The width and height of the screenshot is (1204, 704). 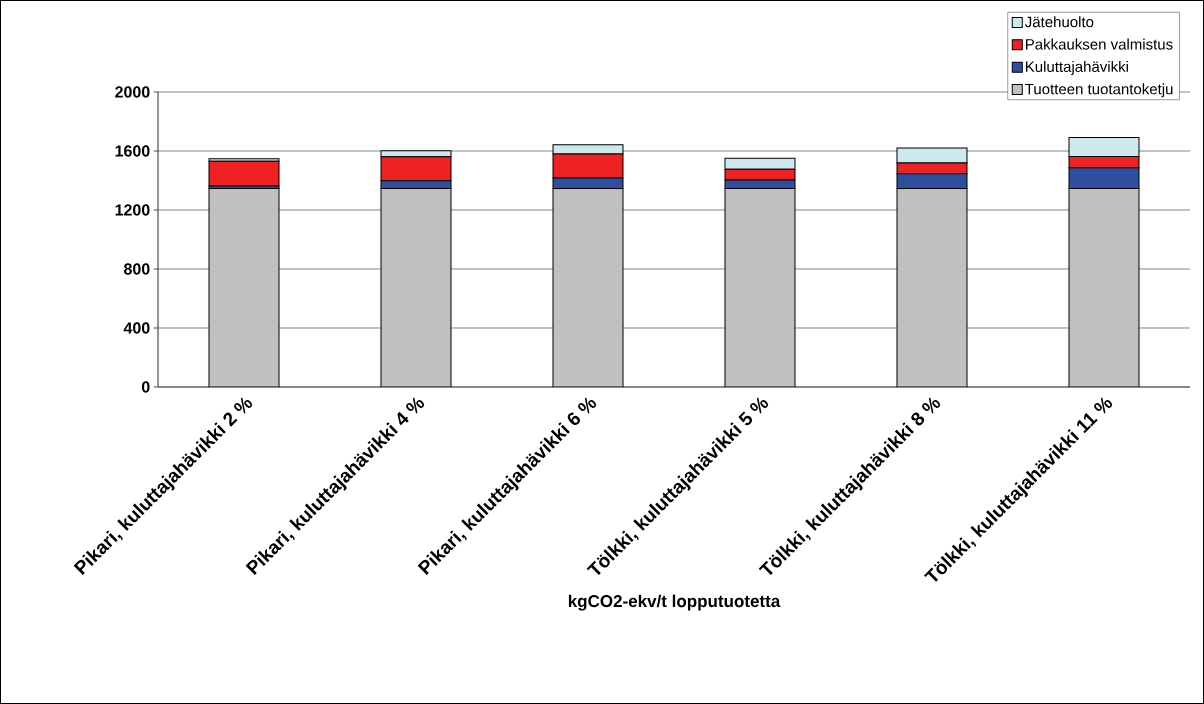 What do you see at coordinates (132, 151) in the screenshot?
I see `y-tick-label: 1600` at bounding box center [132, 151].